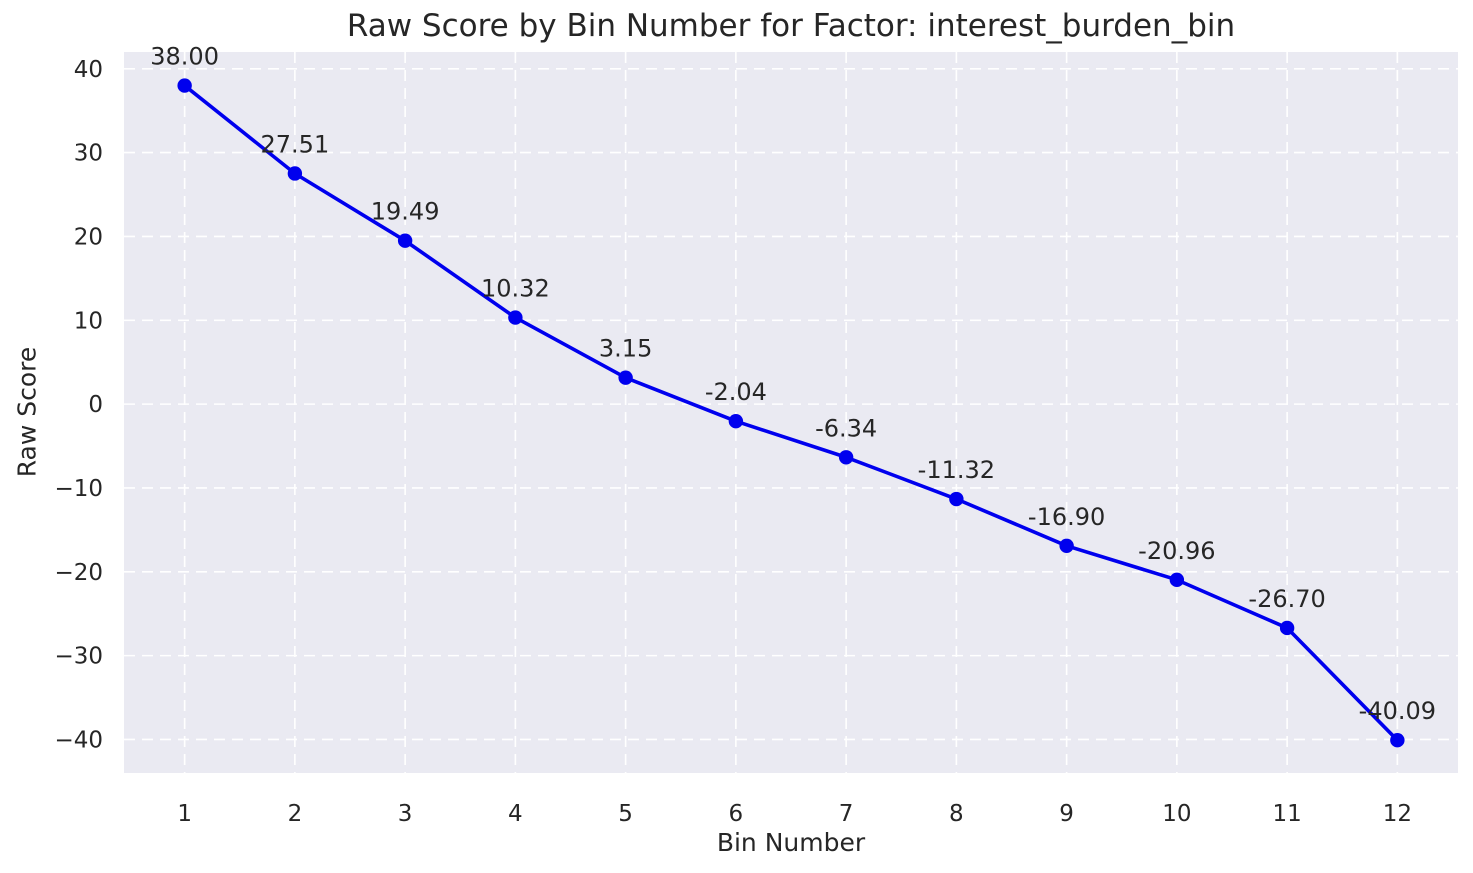 This screenshot has width=1473, height=873. What do you see at coordinates (846, 428) in the screenshot?
I see `point-value-label: -6.34` at bounding box center [846, 428].